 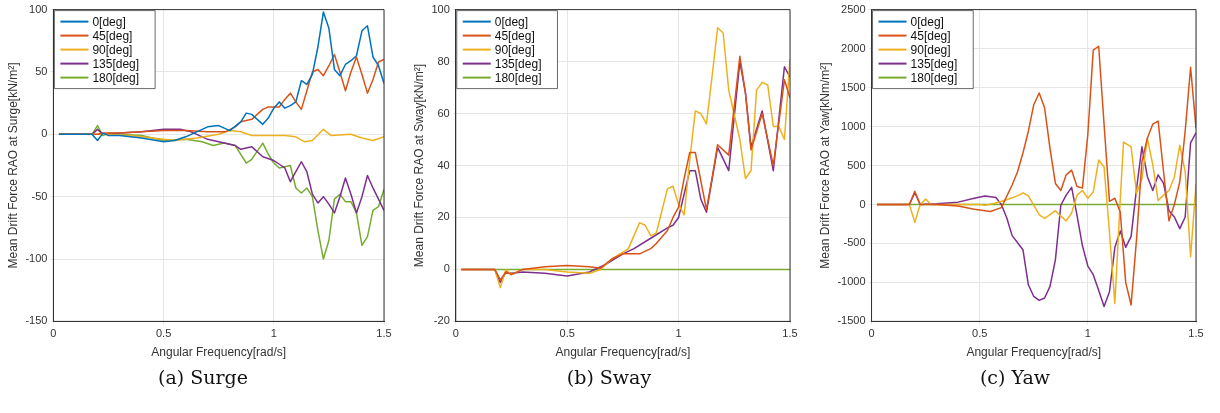 What do you see at coordinates (443, 60) in the screenshot?
I see `y-tick-label: 80` at bounding box center [443, 60].